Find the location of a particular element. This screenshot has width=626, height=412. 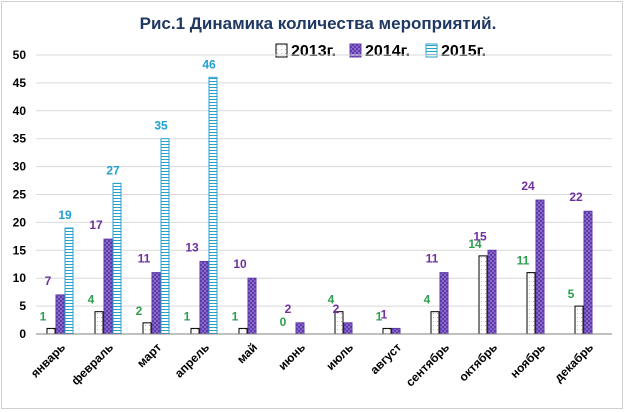

bar-2013г.-май is located at coordinates (243, 331).